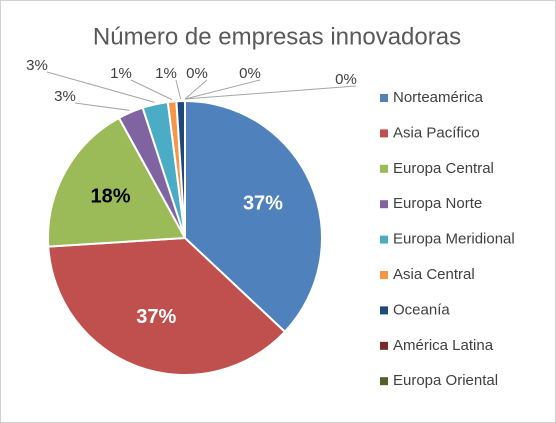 The height and width of the screenshot is (423, 556). What do you see at coordinates (443, 345) in the screenshot?
I see `legend-label: América Latina` at bounding box center [443, 345].